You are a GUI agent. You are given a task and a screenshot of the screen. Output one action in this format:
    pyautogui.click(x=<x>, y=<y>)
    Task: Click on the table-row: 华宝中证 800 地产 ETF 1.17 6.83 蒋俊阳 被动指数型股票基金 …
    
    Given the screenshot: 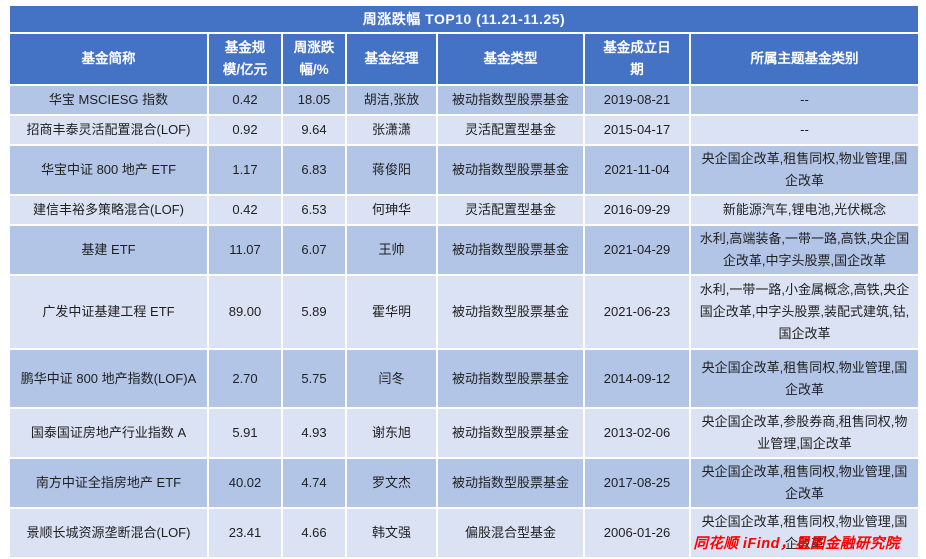 What is the action you would take?
    pyautogui.click(x=464, y=170)
    